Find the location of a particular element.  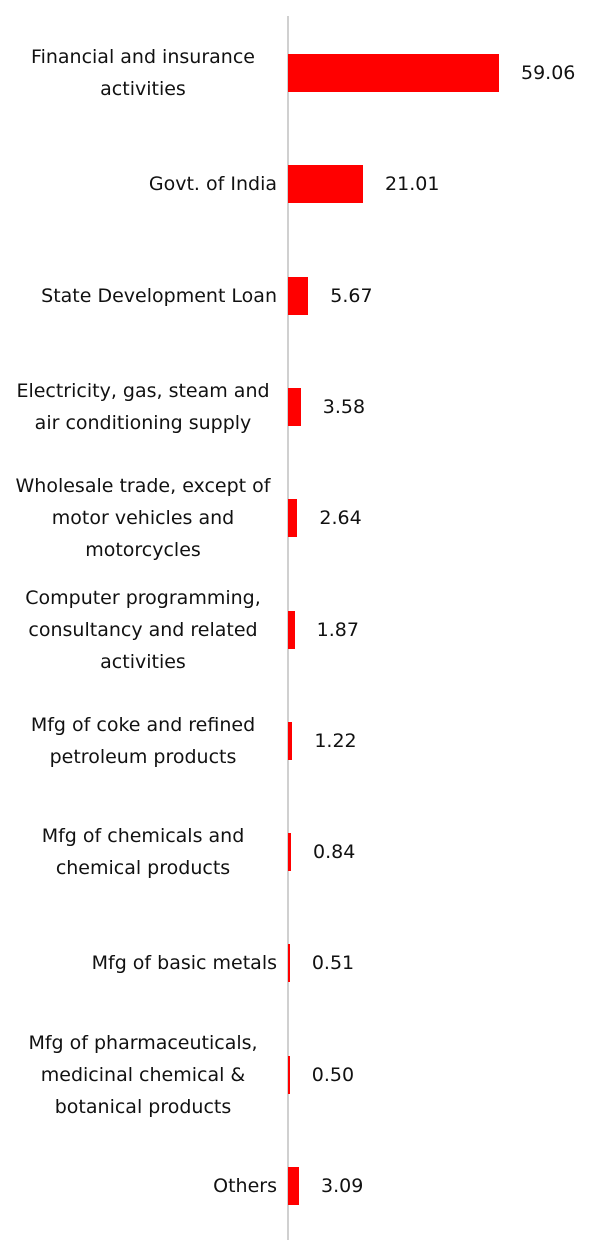

value-label: 3.09 is located at coordinates (342, 1186).